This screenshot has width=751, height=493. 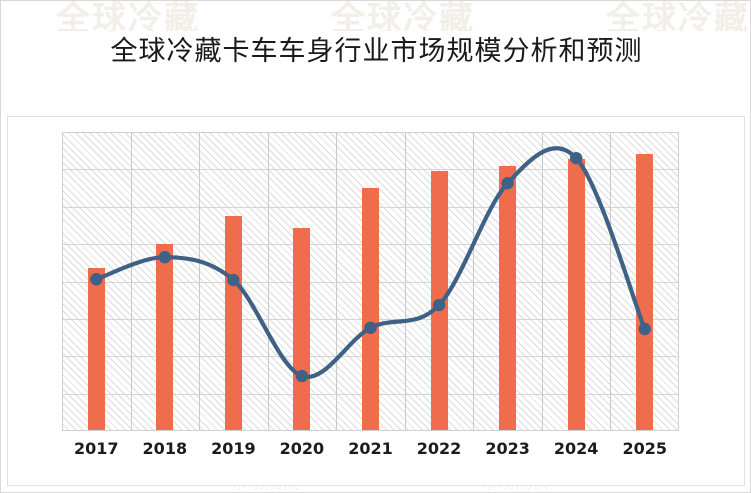 What do you see at coordinates (439, 448) in the screenshot?
I see `x-axis-tick-2022: 2022` at bounding box center [439, 448].